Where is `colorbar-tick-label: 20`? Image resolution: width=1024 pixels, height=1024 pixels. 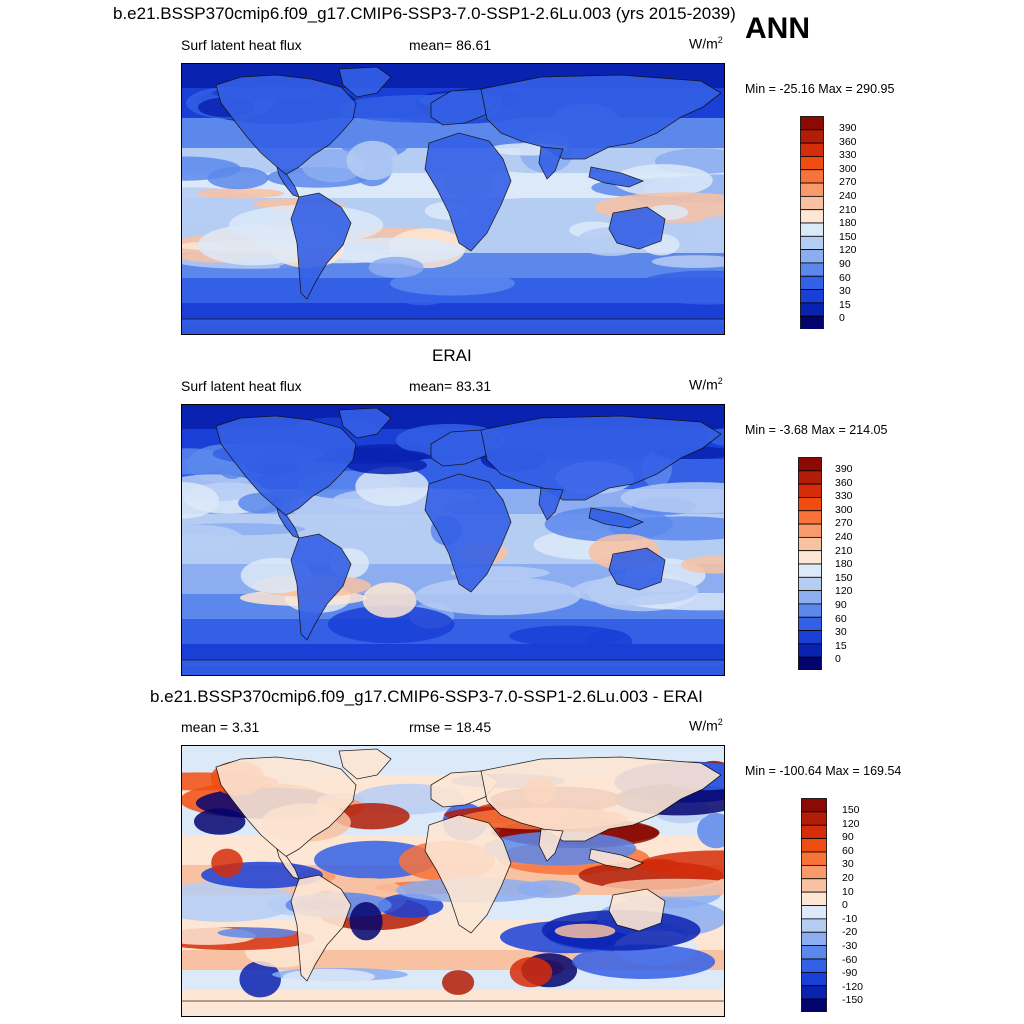 colorbar-tick-label: 20 is located at coordinates (848, 877).